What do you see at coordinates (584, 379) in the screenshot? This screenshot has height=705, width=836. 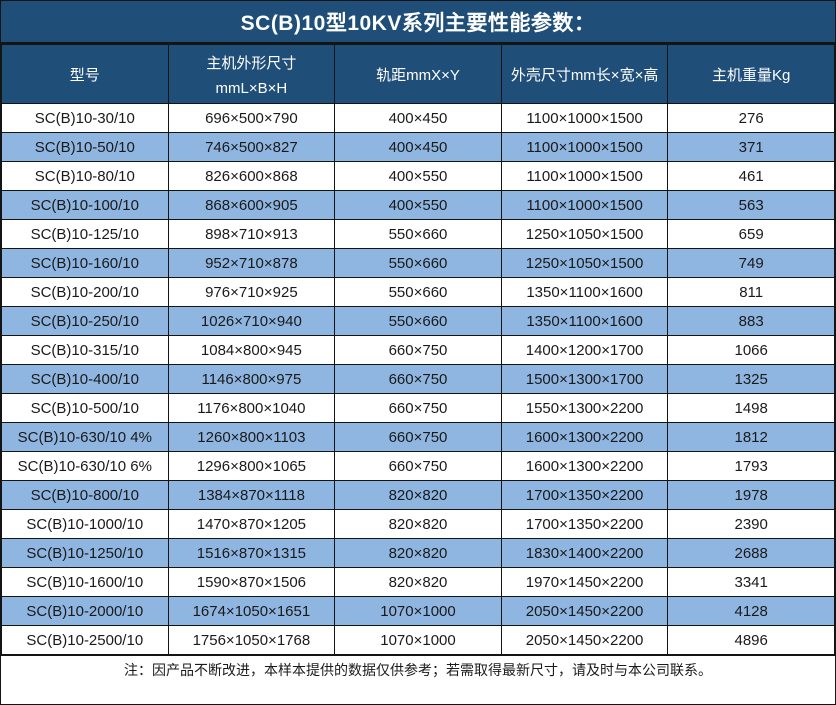 I see `table-cell: 1500×1300×1700` at bounding box center [584, 379].